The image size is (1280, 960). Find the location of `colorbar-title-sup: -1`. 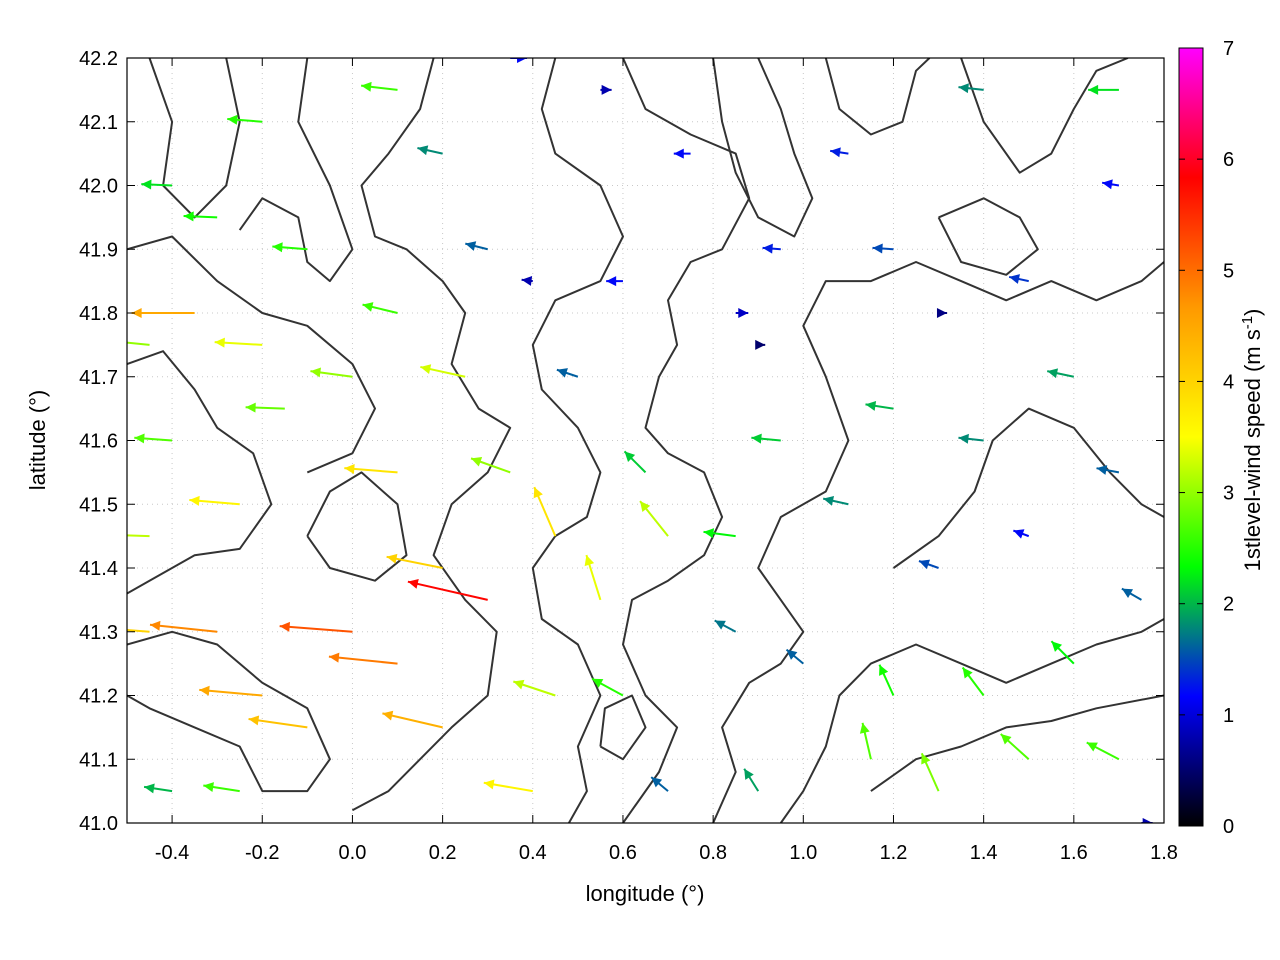

colorbar-title-sup: -1 is located at coordinates (1247, 322).